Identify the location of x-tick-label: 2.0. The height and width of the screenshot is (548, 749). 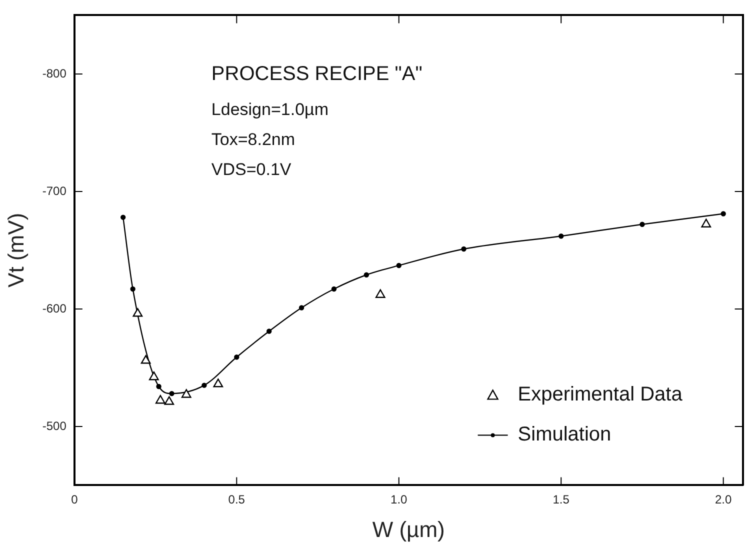
(723, 499).